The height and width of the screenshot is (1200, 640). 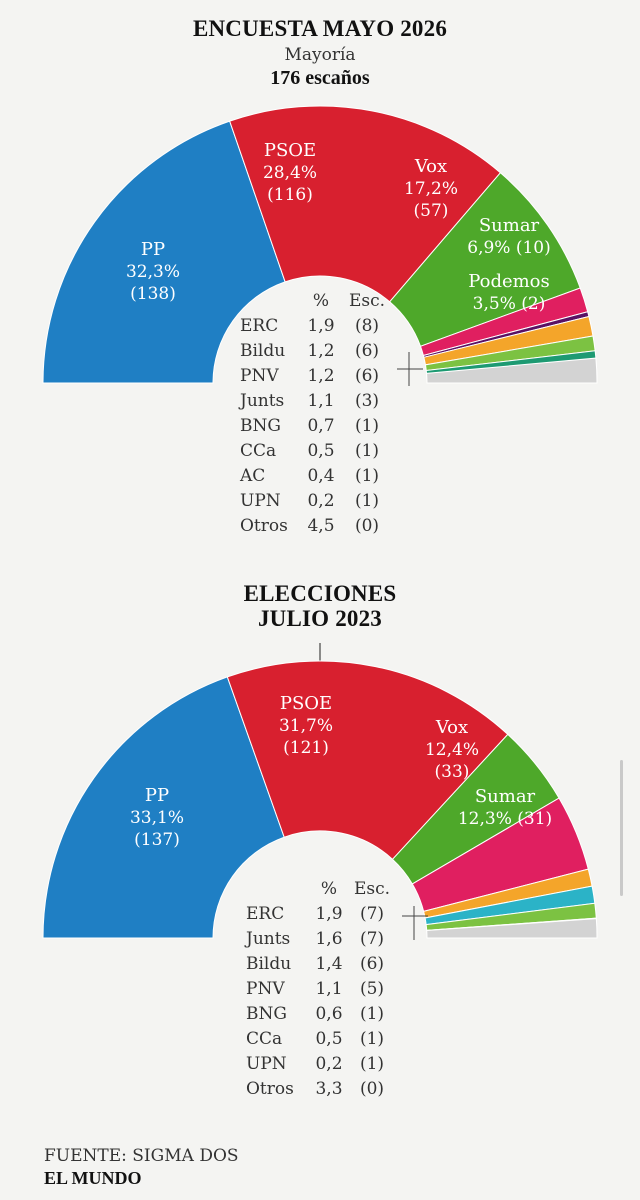 I want to click on table-party-pct: 0,6, so click(x=328, y=1014).